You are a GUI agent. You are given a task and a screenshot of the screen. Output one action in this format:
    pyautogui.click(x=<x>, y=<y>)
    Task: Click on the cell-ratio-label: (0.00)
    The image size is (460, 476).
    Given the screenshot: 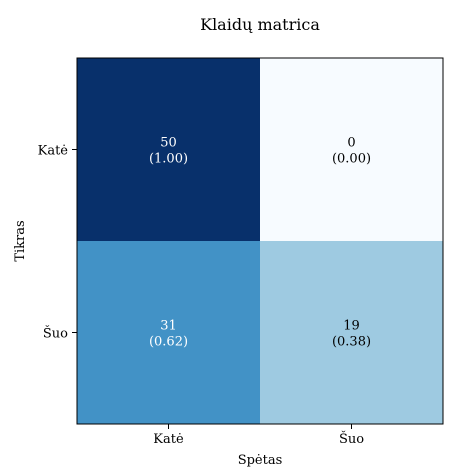 What is the action you would take?
    pyautogui.click(x=351, y=159)
    